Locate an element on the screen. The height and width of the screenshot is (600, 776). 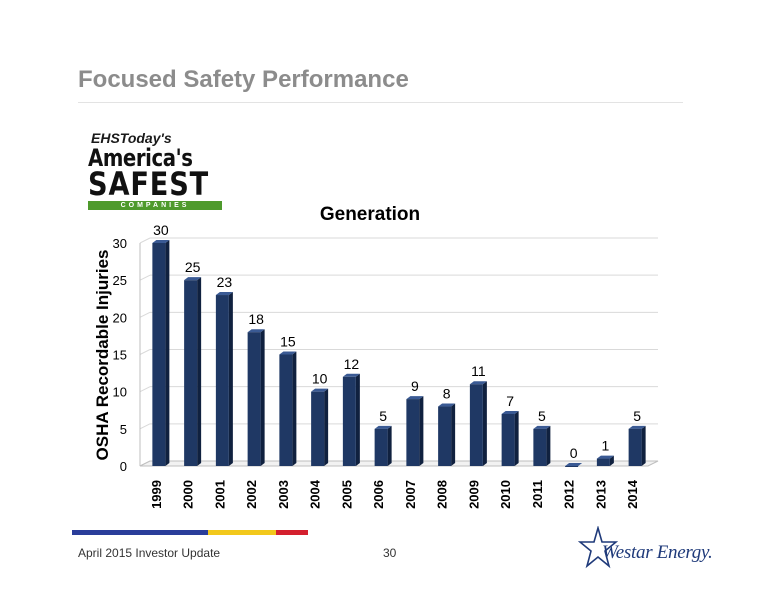
brand-name: Westar Energy. is located at coordinates (657, 552).